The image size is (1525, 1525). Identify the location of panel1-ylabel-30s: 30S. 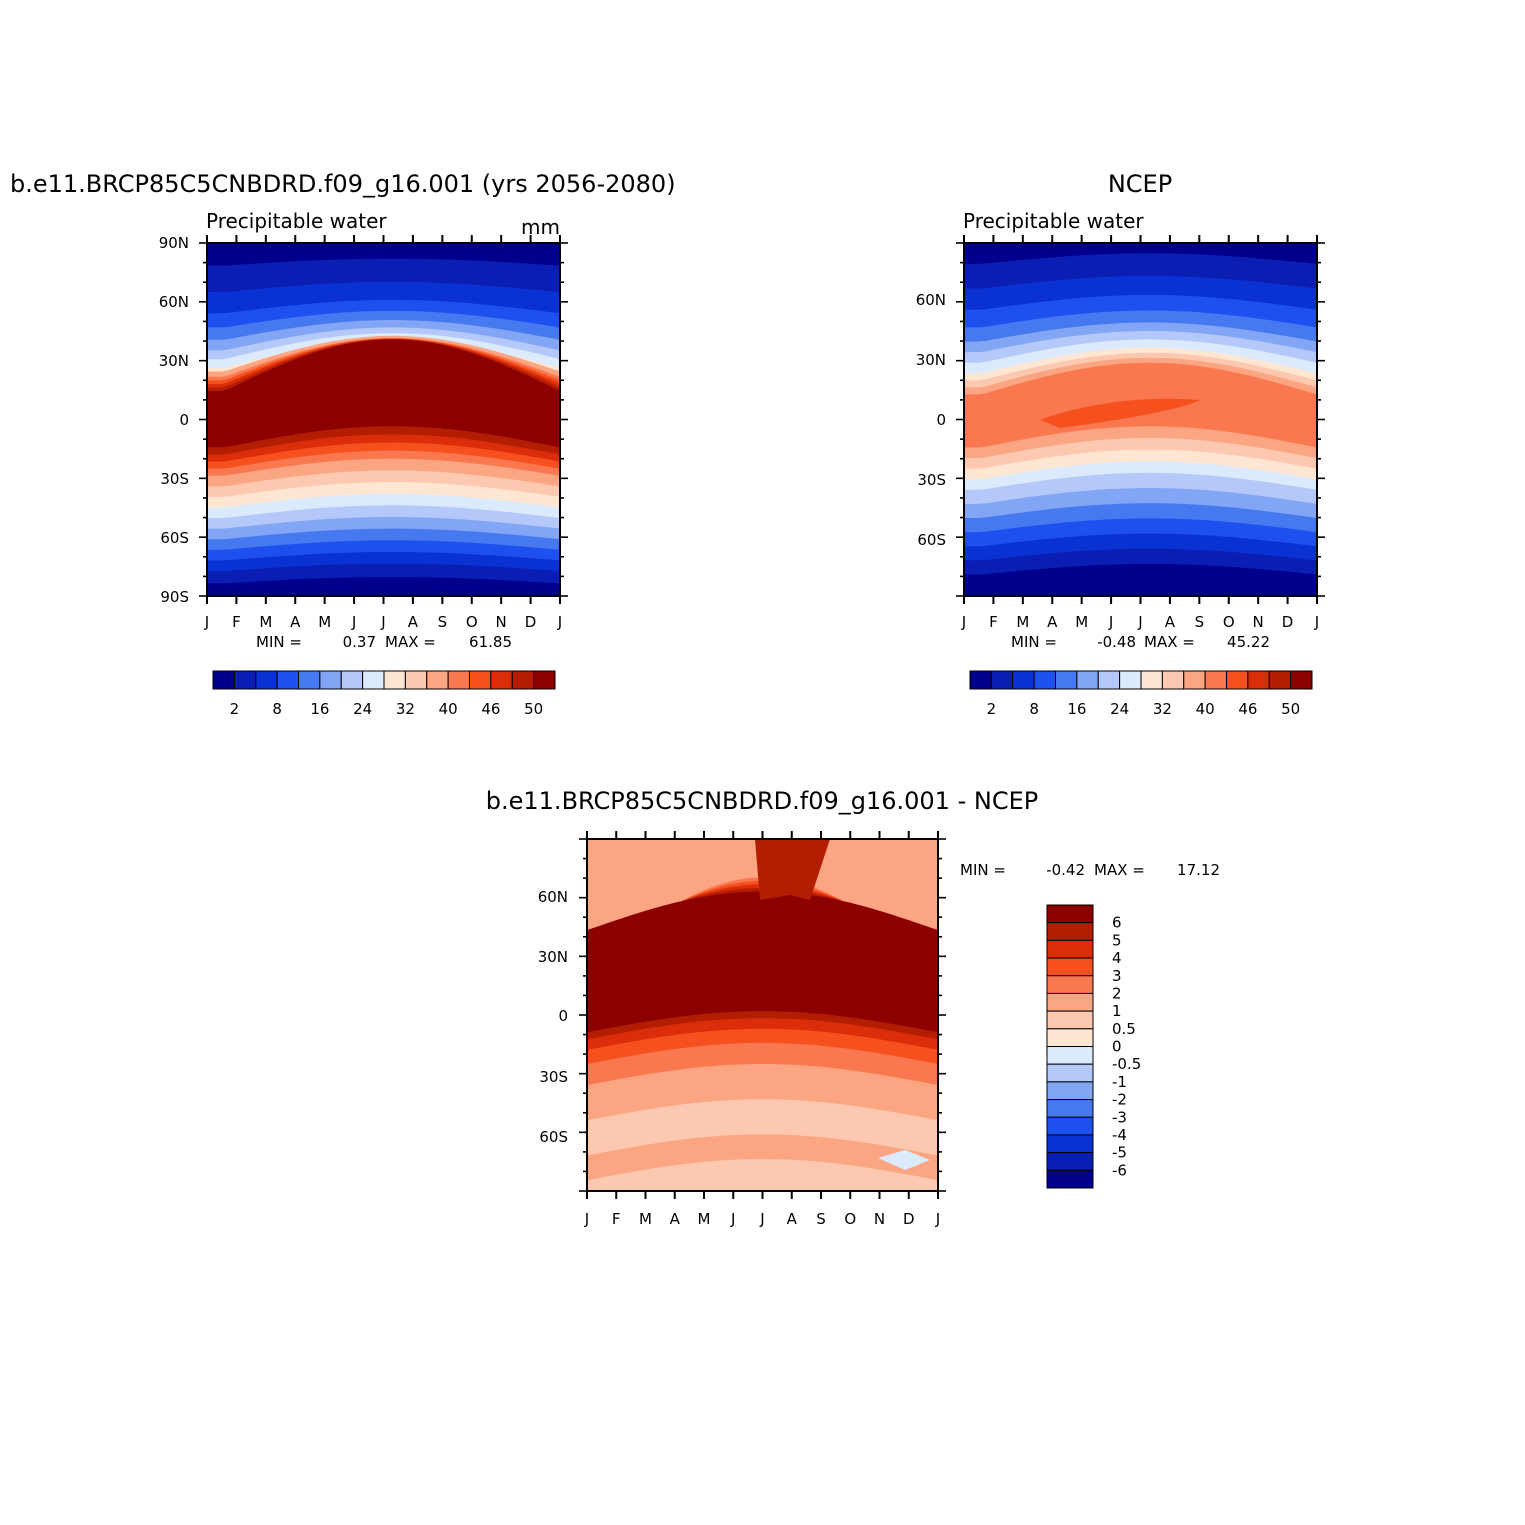
(174, 479).